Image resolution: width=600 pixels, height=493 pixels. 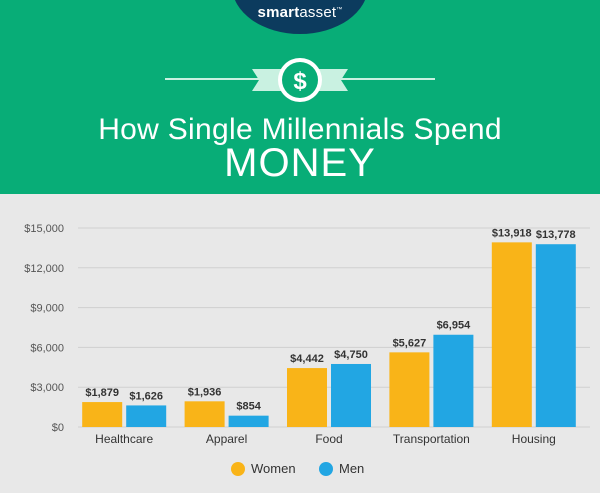 What do you see at coordinates (44, 269) in the screenshot?
I see `y-tick-label: $12,000` at bounding box center [44, 269].